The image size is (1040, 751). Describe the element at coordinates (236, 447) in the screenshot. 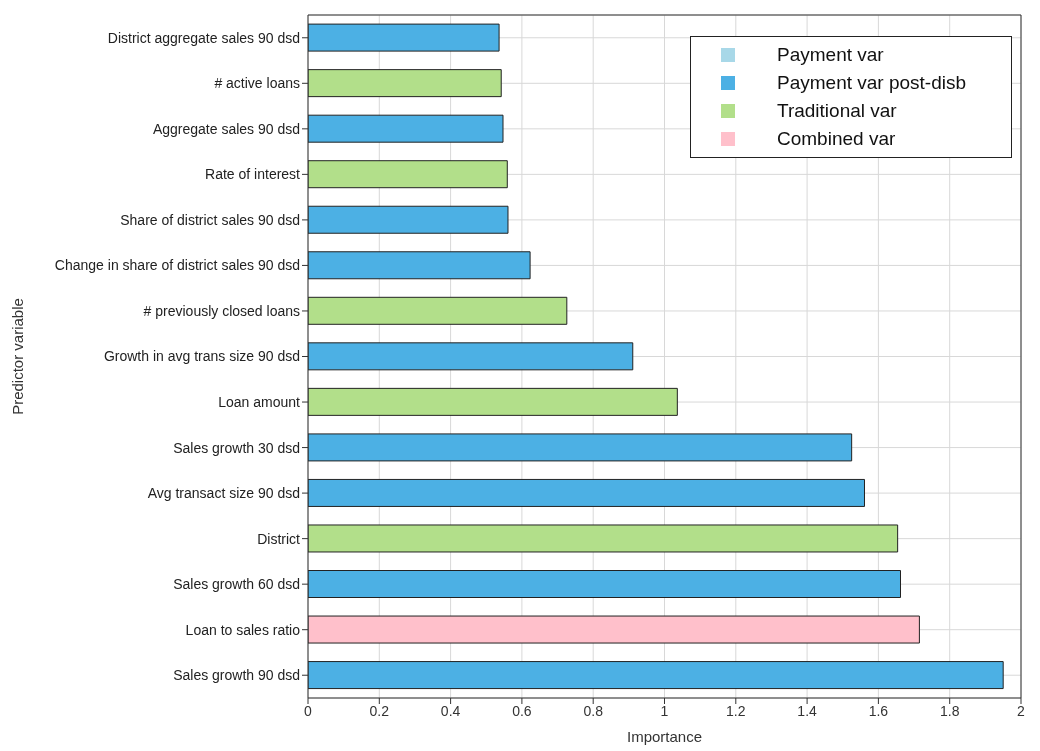

I see `y-tick-label: Sales growth 30 dsd` at that location.